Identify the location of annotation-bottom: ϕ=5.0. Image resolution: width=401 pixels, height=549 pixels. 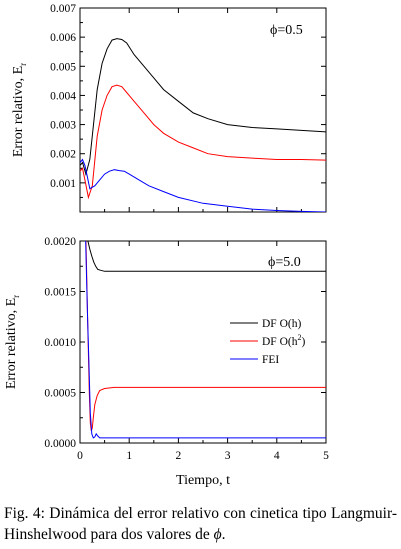
(284, 262).